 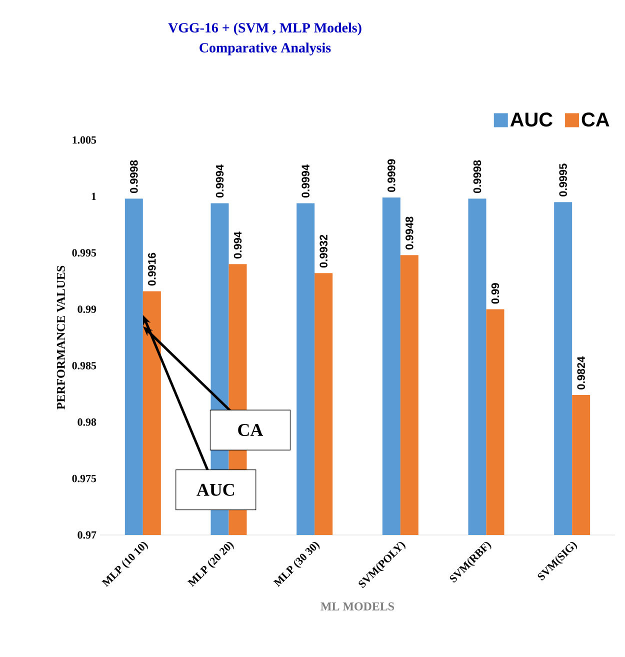 What do you see at coordinates (84, 366) in the screenshot?
I see `y-tick-label: 0.985` at bounding box center [84, 366].